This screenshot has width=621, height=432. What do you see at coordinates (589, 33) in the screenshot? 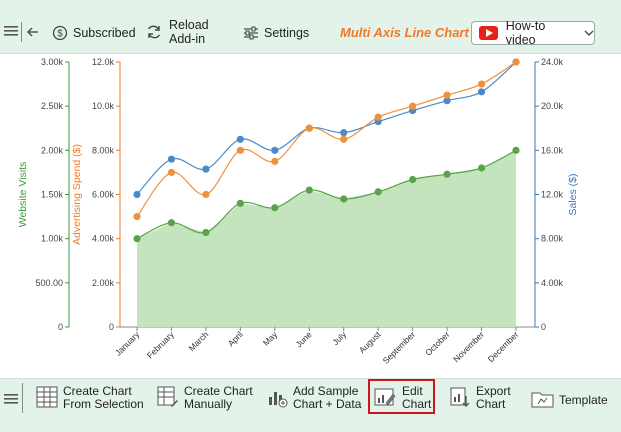
I see `chevron-down-icon` at bounding box center [589, 33].